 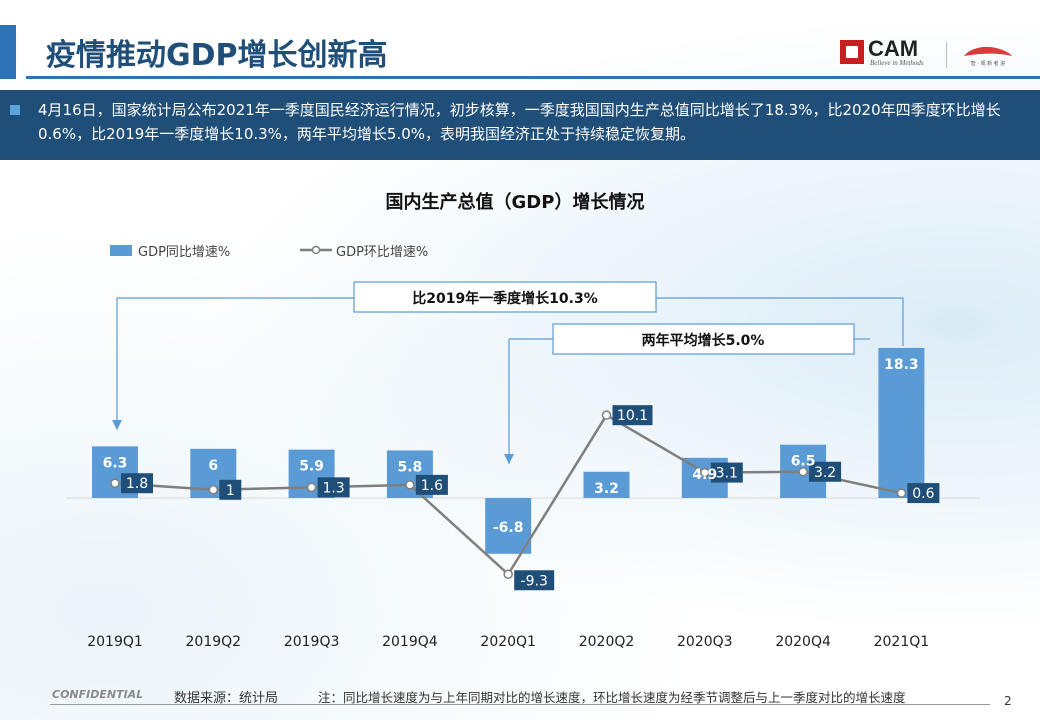 What do you see at coordinates (901, 365) in the screenshot?
I see `bar-label-2021Q1: 18.3` at bounding box center [901, 365].